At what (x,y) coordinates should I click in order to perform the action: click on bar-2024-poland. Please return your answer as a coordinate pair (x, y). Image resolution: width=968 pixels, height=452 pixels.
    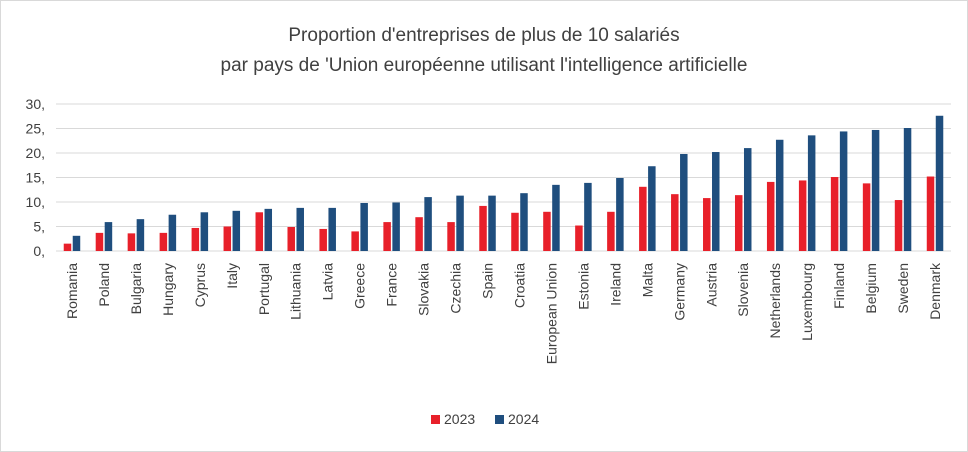
    Looking at the image, I should click on (108, 236).